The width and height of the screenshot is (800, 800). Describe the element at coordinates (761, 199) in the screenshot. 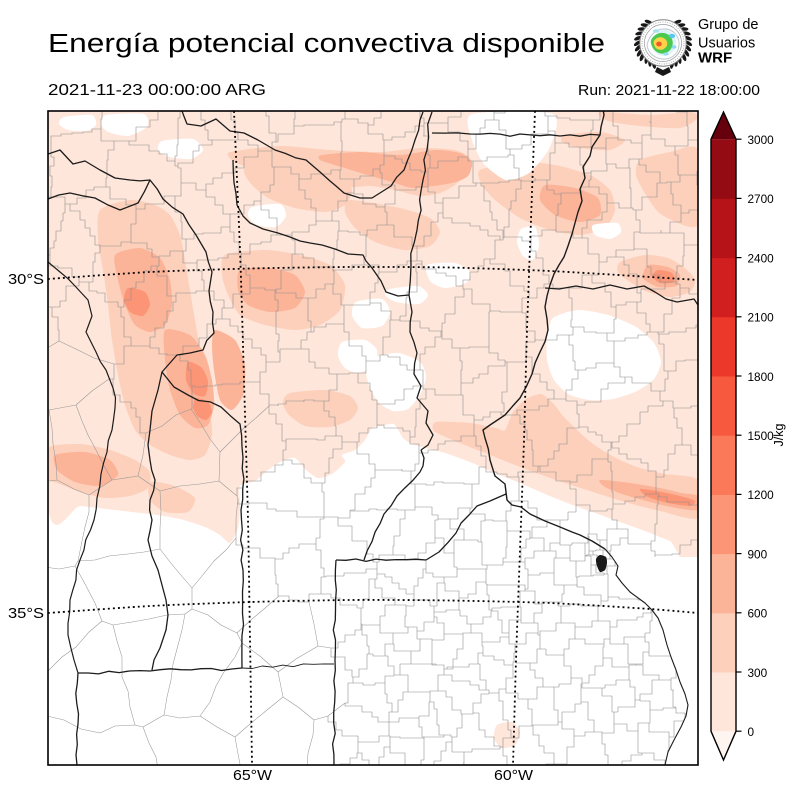

I see `svg-text: 2700` at that location.